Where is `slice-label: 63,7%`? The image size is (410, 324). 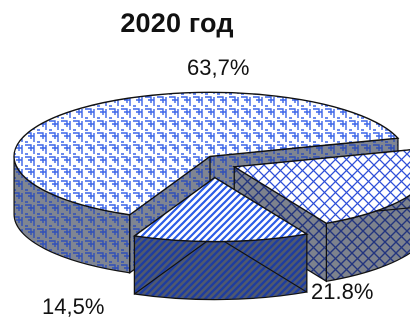 slice-label: 63,7% is located at coordinates (218, 67).